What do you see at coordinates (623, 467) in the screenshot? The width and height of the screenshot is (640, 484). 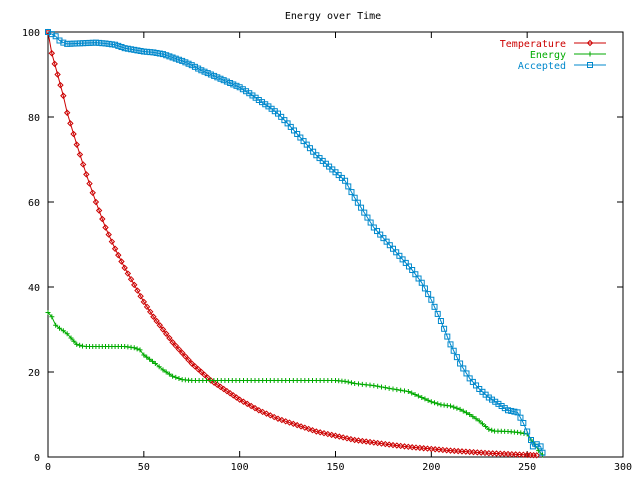 I see `x-tick-label: 300` at bounding box center [623, 467].